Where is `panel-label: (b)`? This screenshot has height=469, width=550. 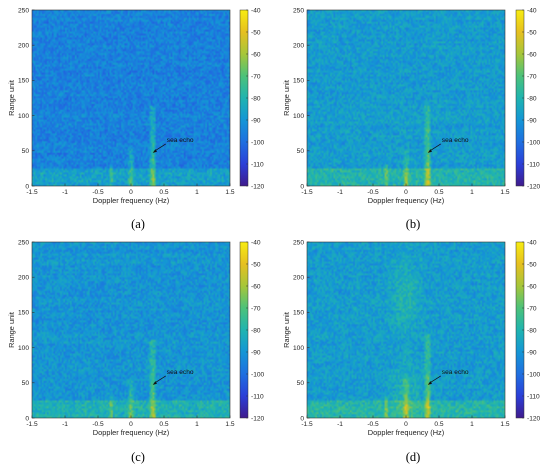 panel-label: (b) is located at coordinates (413, 224).